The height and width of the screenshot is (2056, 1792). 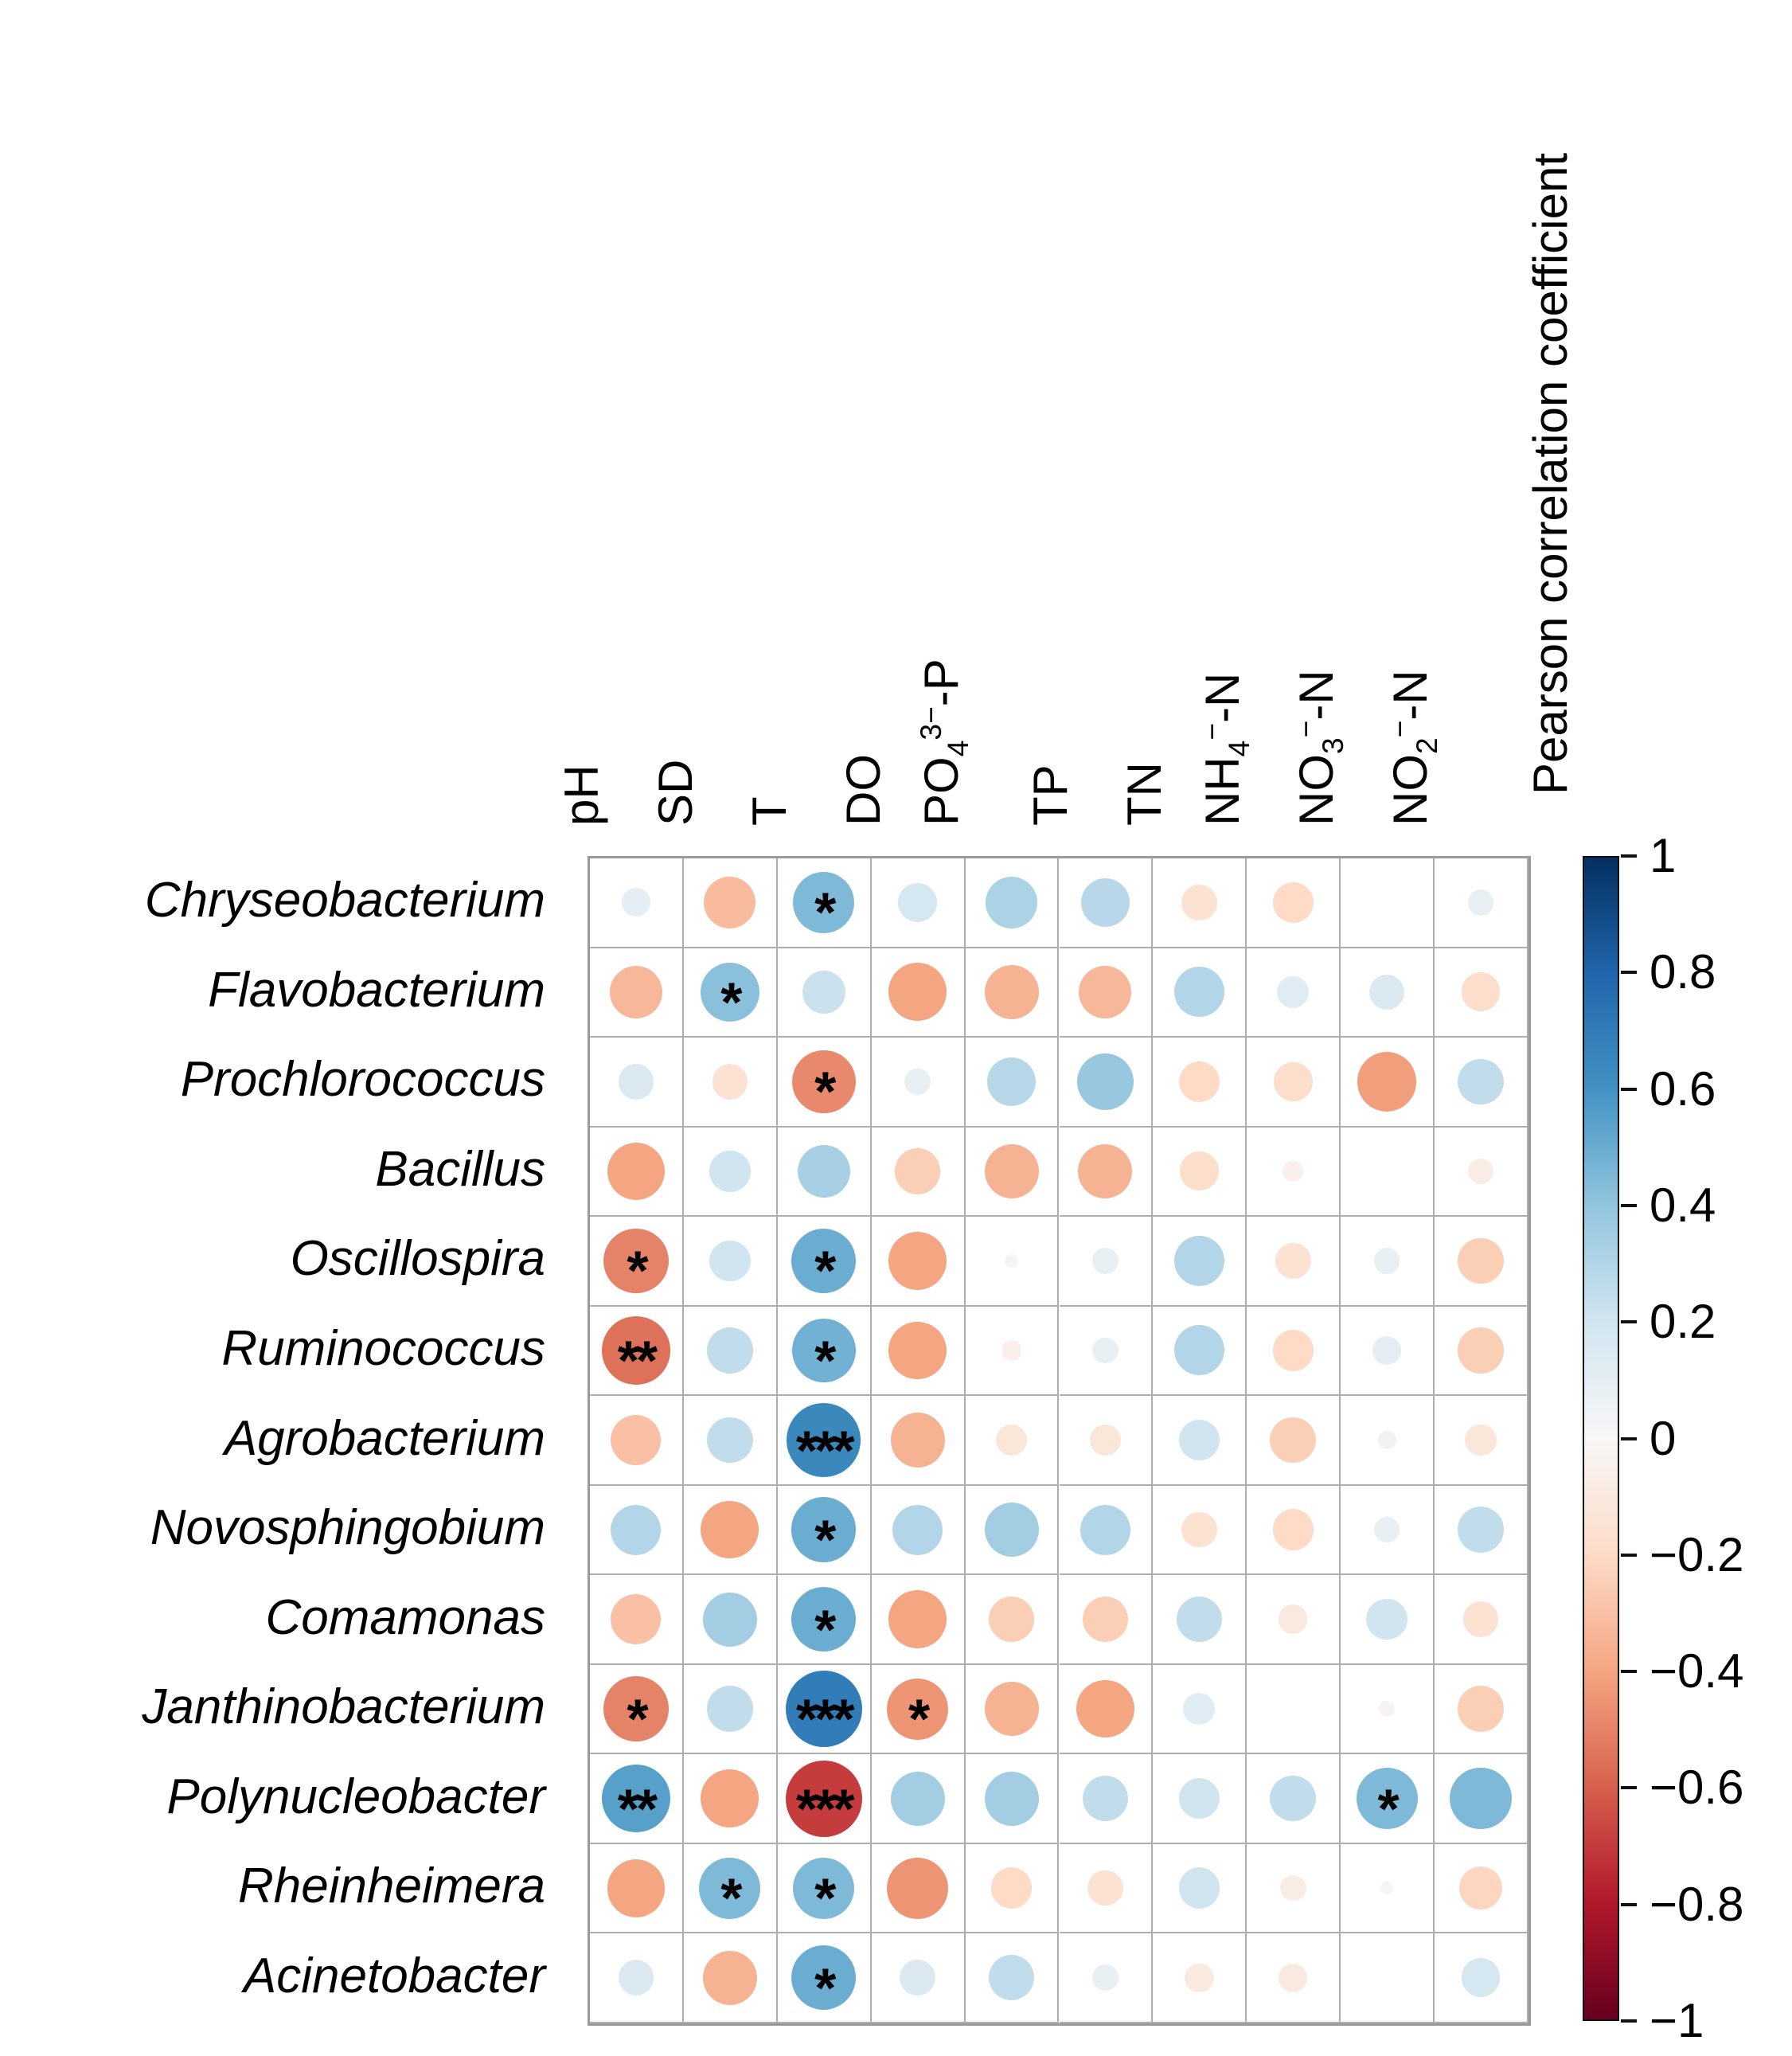 I want to click on colorbar-tick-label: 1, so click(x=1663, y=855).